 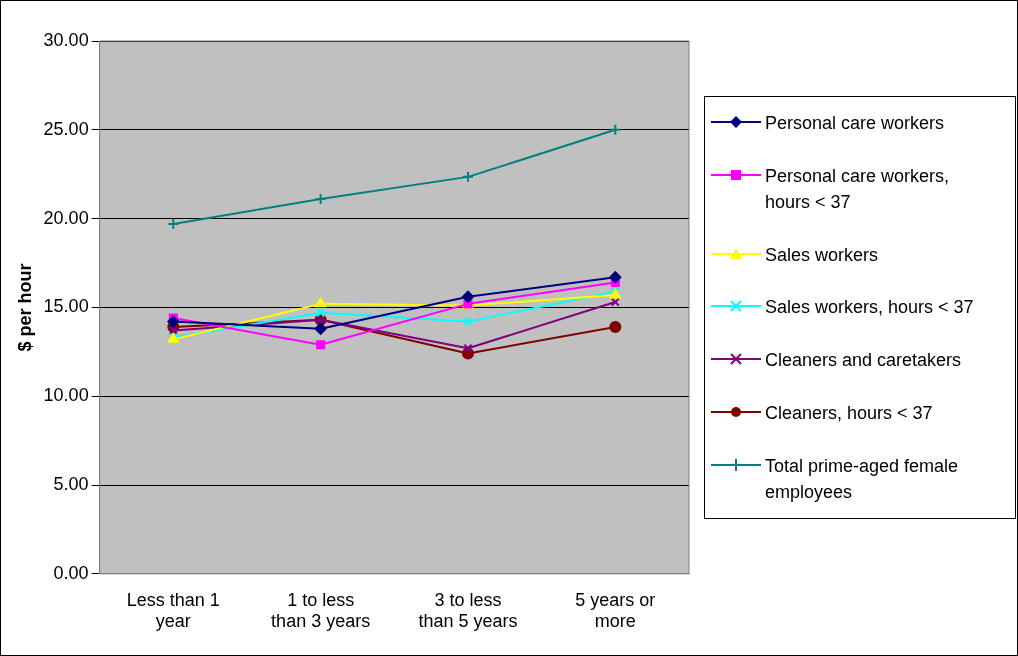 I want to click on y-tick-label: 0.00, so click(x=71, y=572).